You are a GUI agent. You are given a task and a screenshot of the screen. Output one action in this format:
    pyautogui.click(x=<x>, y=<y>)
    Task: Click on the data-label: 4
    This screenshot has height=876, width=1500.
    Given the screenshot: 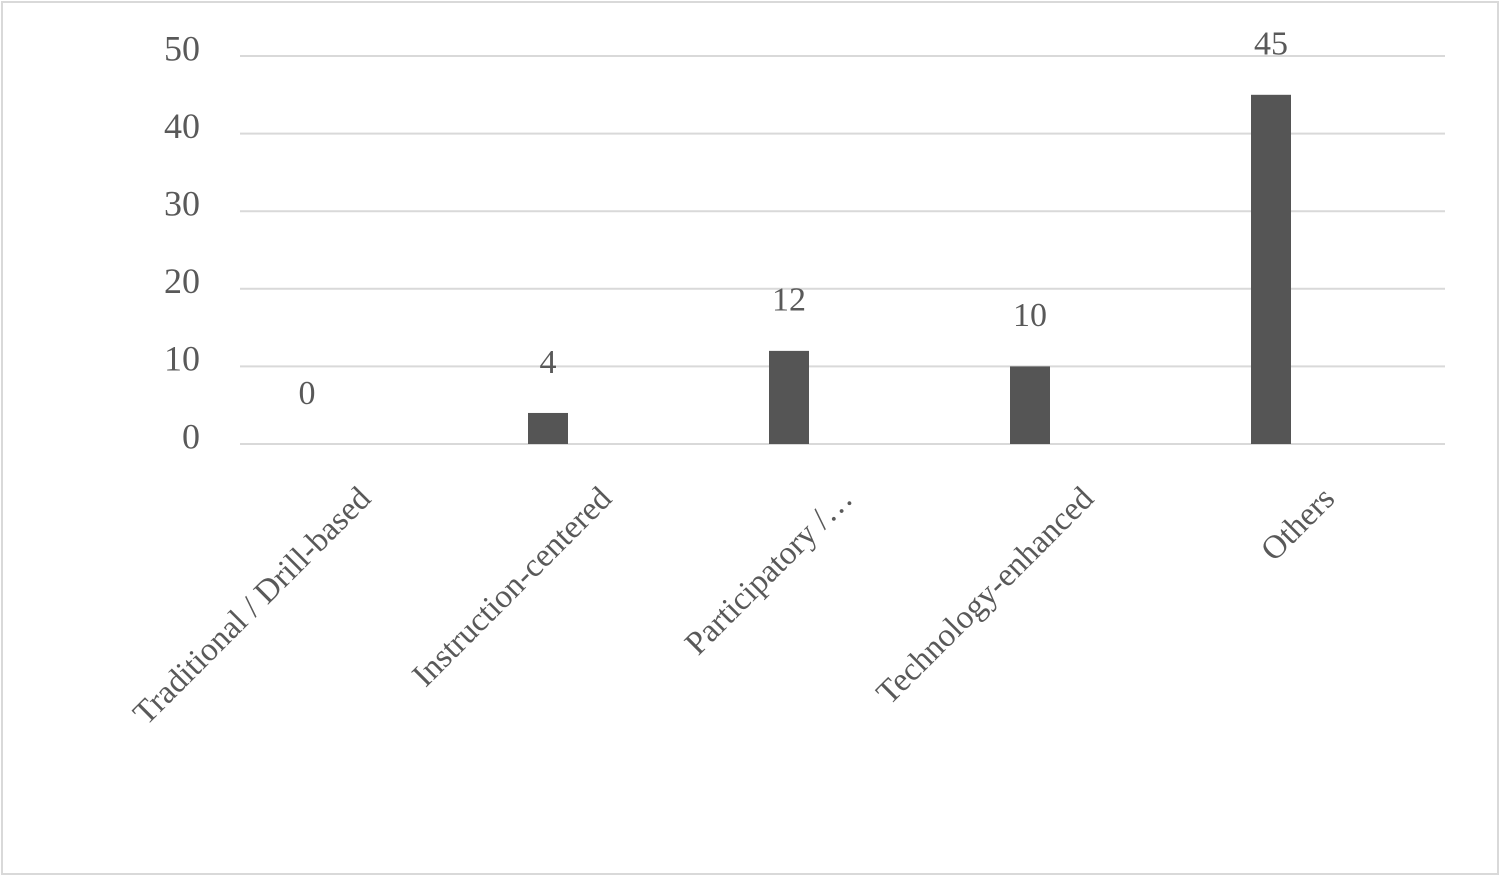 What is the action you would take?
    pyautogui.click(x=548, y=362)
    